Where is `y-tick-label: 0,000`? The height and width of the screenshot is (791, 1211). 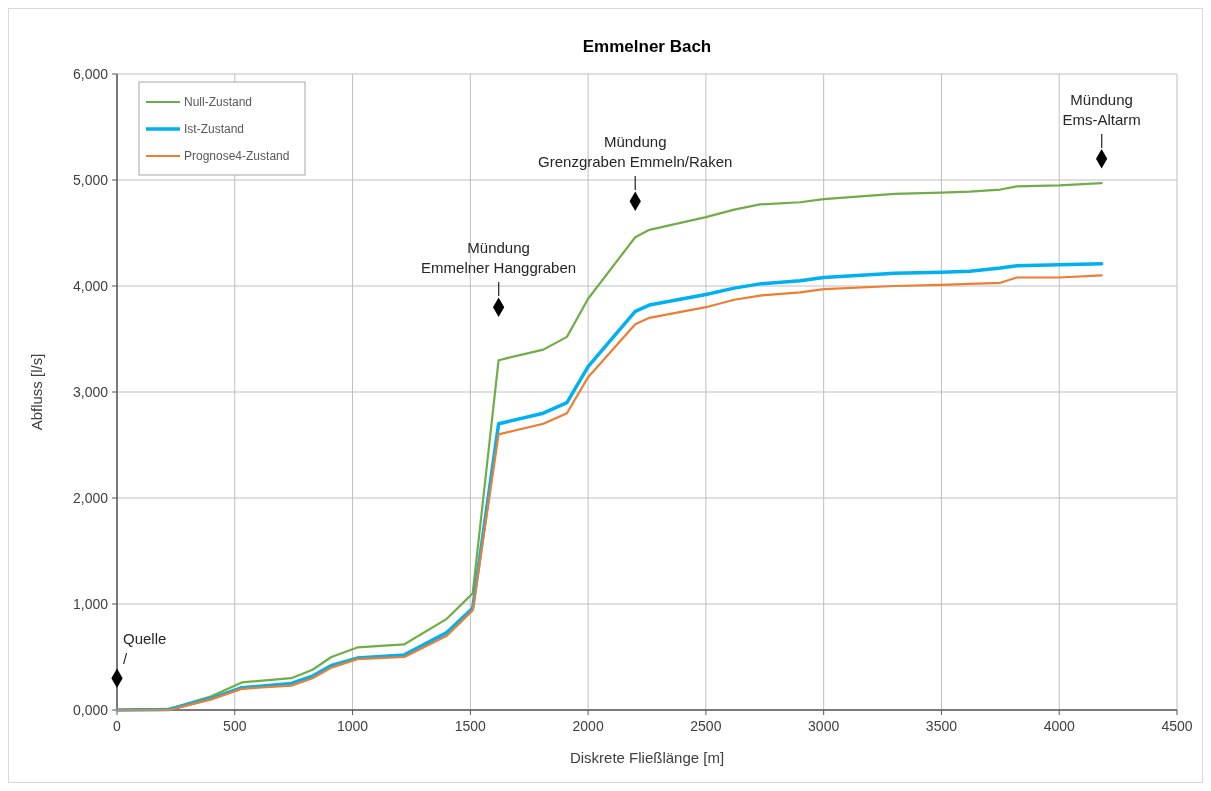
y-tick-label: 0,000 is located at coordinates (90, 709).